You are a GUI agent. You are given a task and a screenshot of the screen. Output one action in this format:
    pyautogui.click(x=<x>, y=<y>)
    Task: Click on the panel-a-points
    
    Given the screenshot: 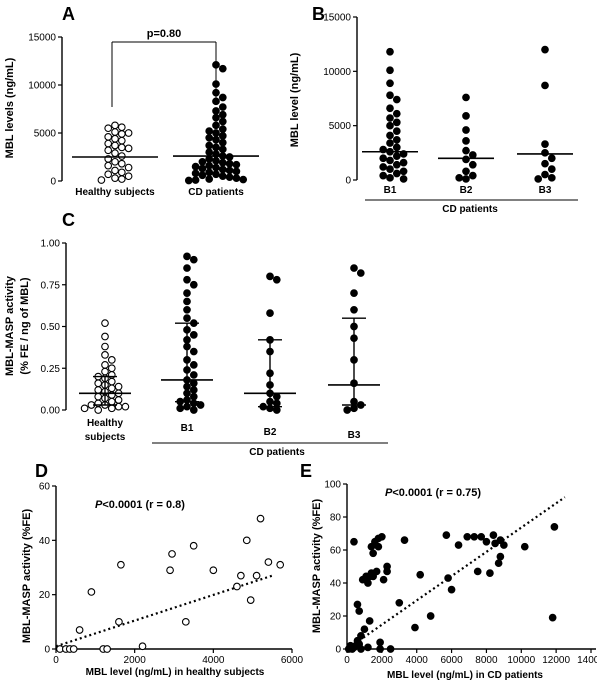 What is the action you would take?
    pyautogui.click(x=165, y=122)
    